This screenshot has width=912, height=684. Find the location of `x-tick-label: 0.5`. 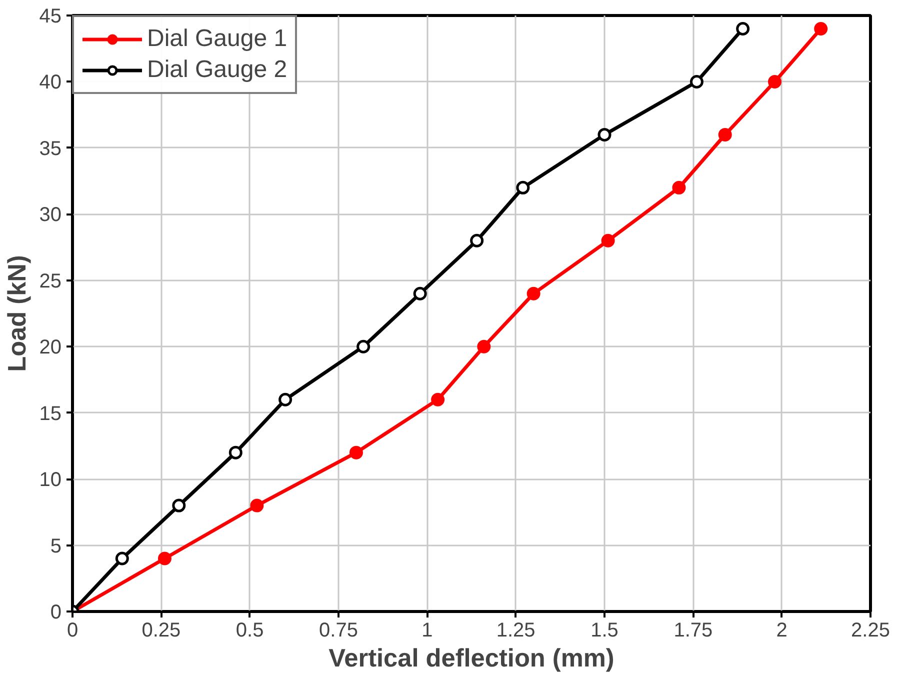

x-tick-label: 0.5 is located at coordinates (250, 631).